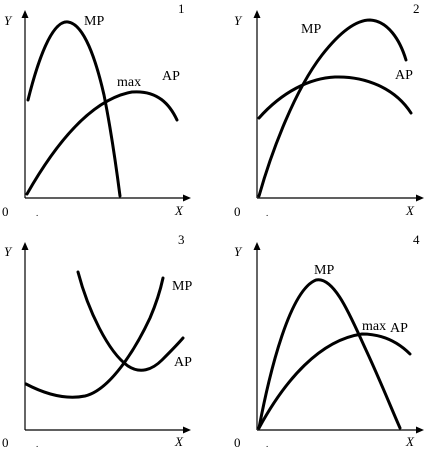 The height and width of the screenshot is (450, 433). I want to click on panel-1-ap-curve, so click(102, 143).